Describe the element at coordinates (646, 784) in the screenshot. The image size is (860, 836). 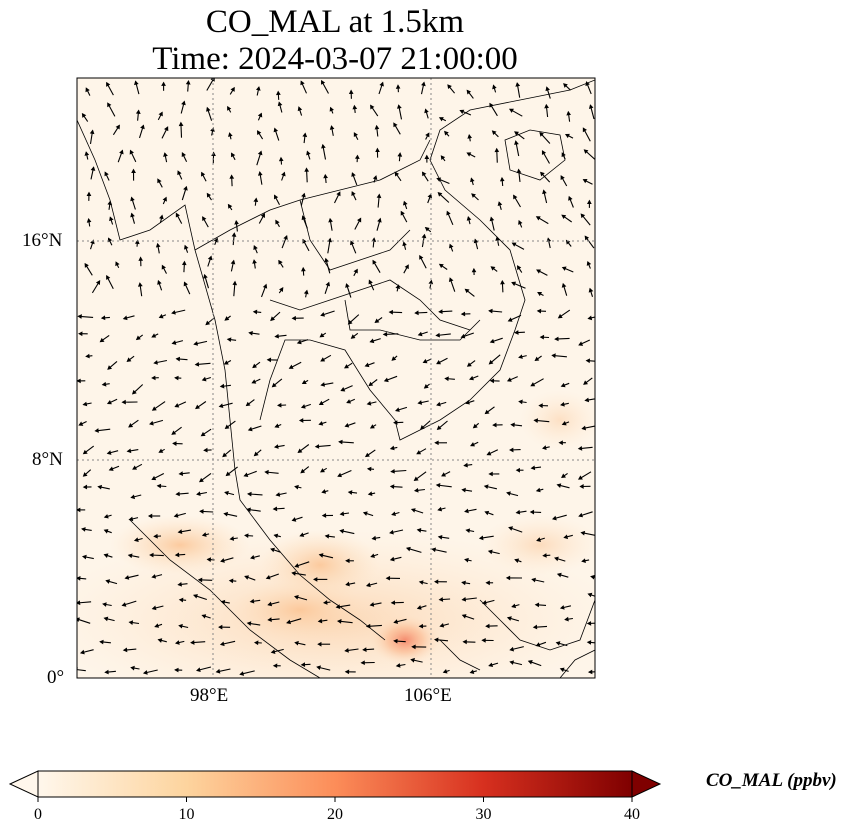
I see `colorbar-extend-high` at that location.